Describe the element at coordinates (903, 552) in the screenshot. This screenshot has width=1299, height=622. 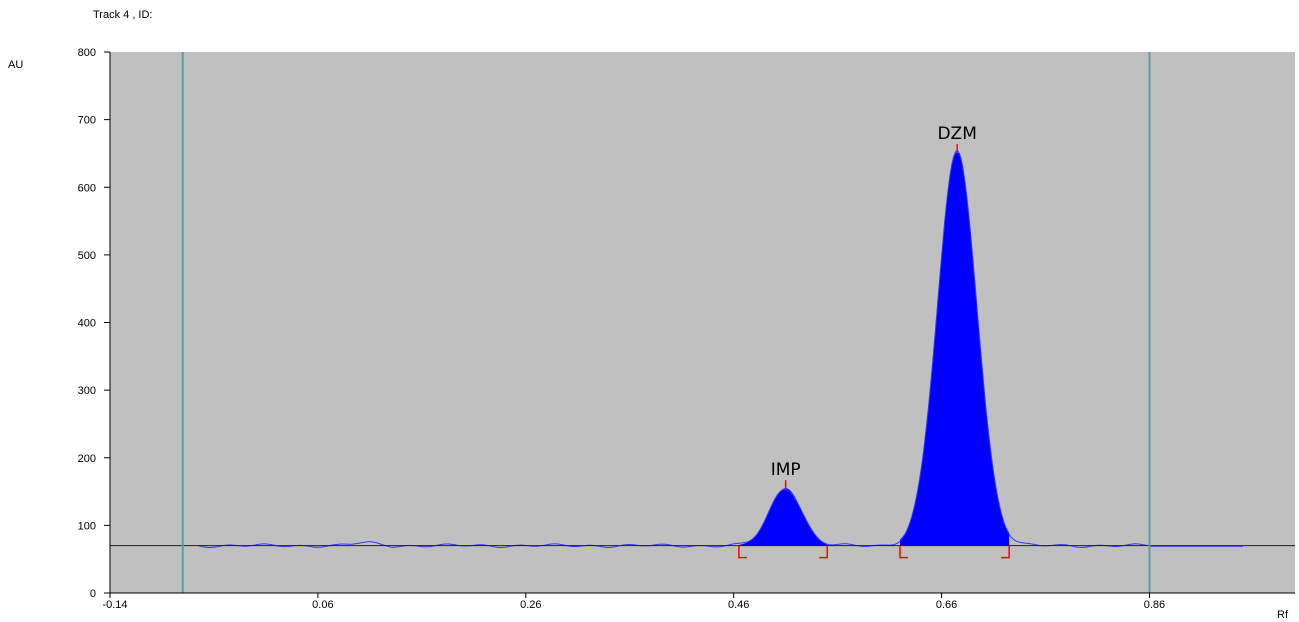
I see `integration-start-dzm` at that location.